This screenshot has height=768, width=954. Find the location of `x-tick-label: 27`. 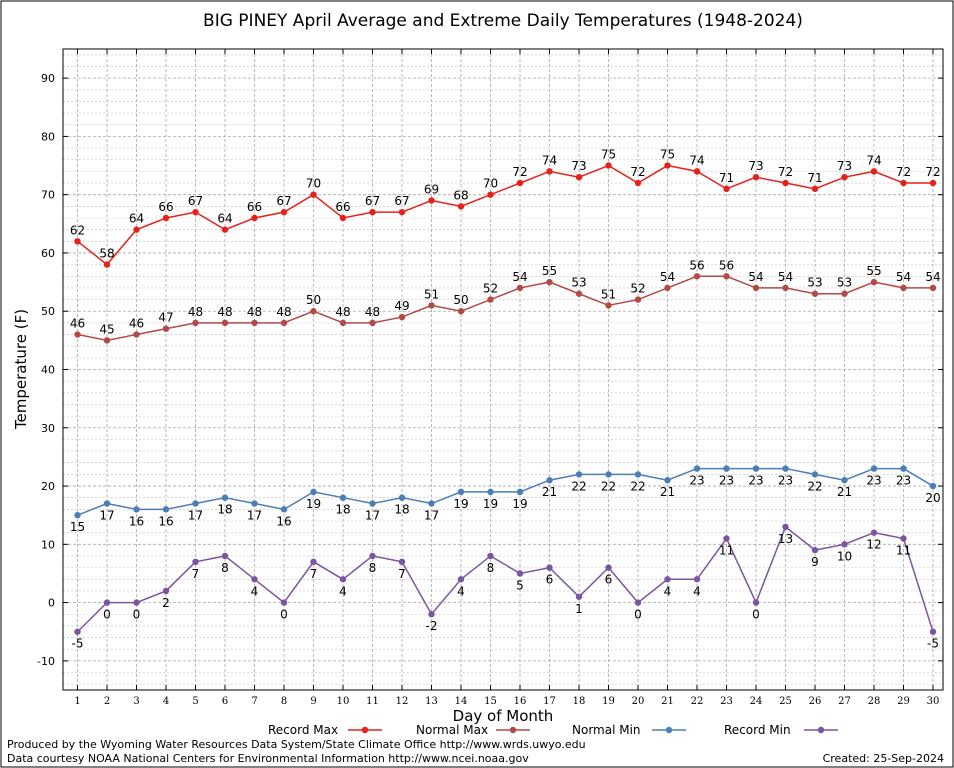

x-tick-label: 27 is located at coordinates (844, 701).